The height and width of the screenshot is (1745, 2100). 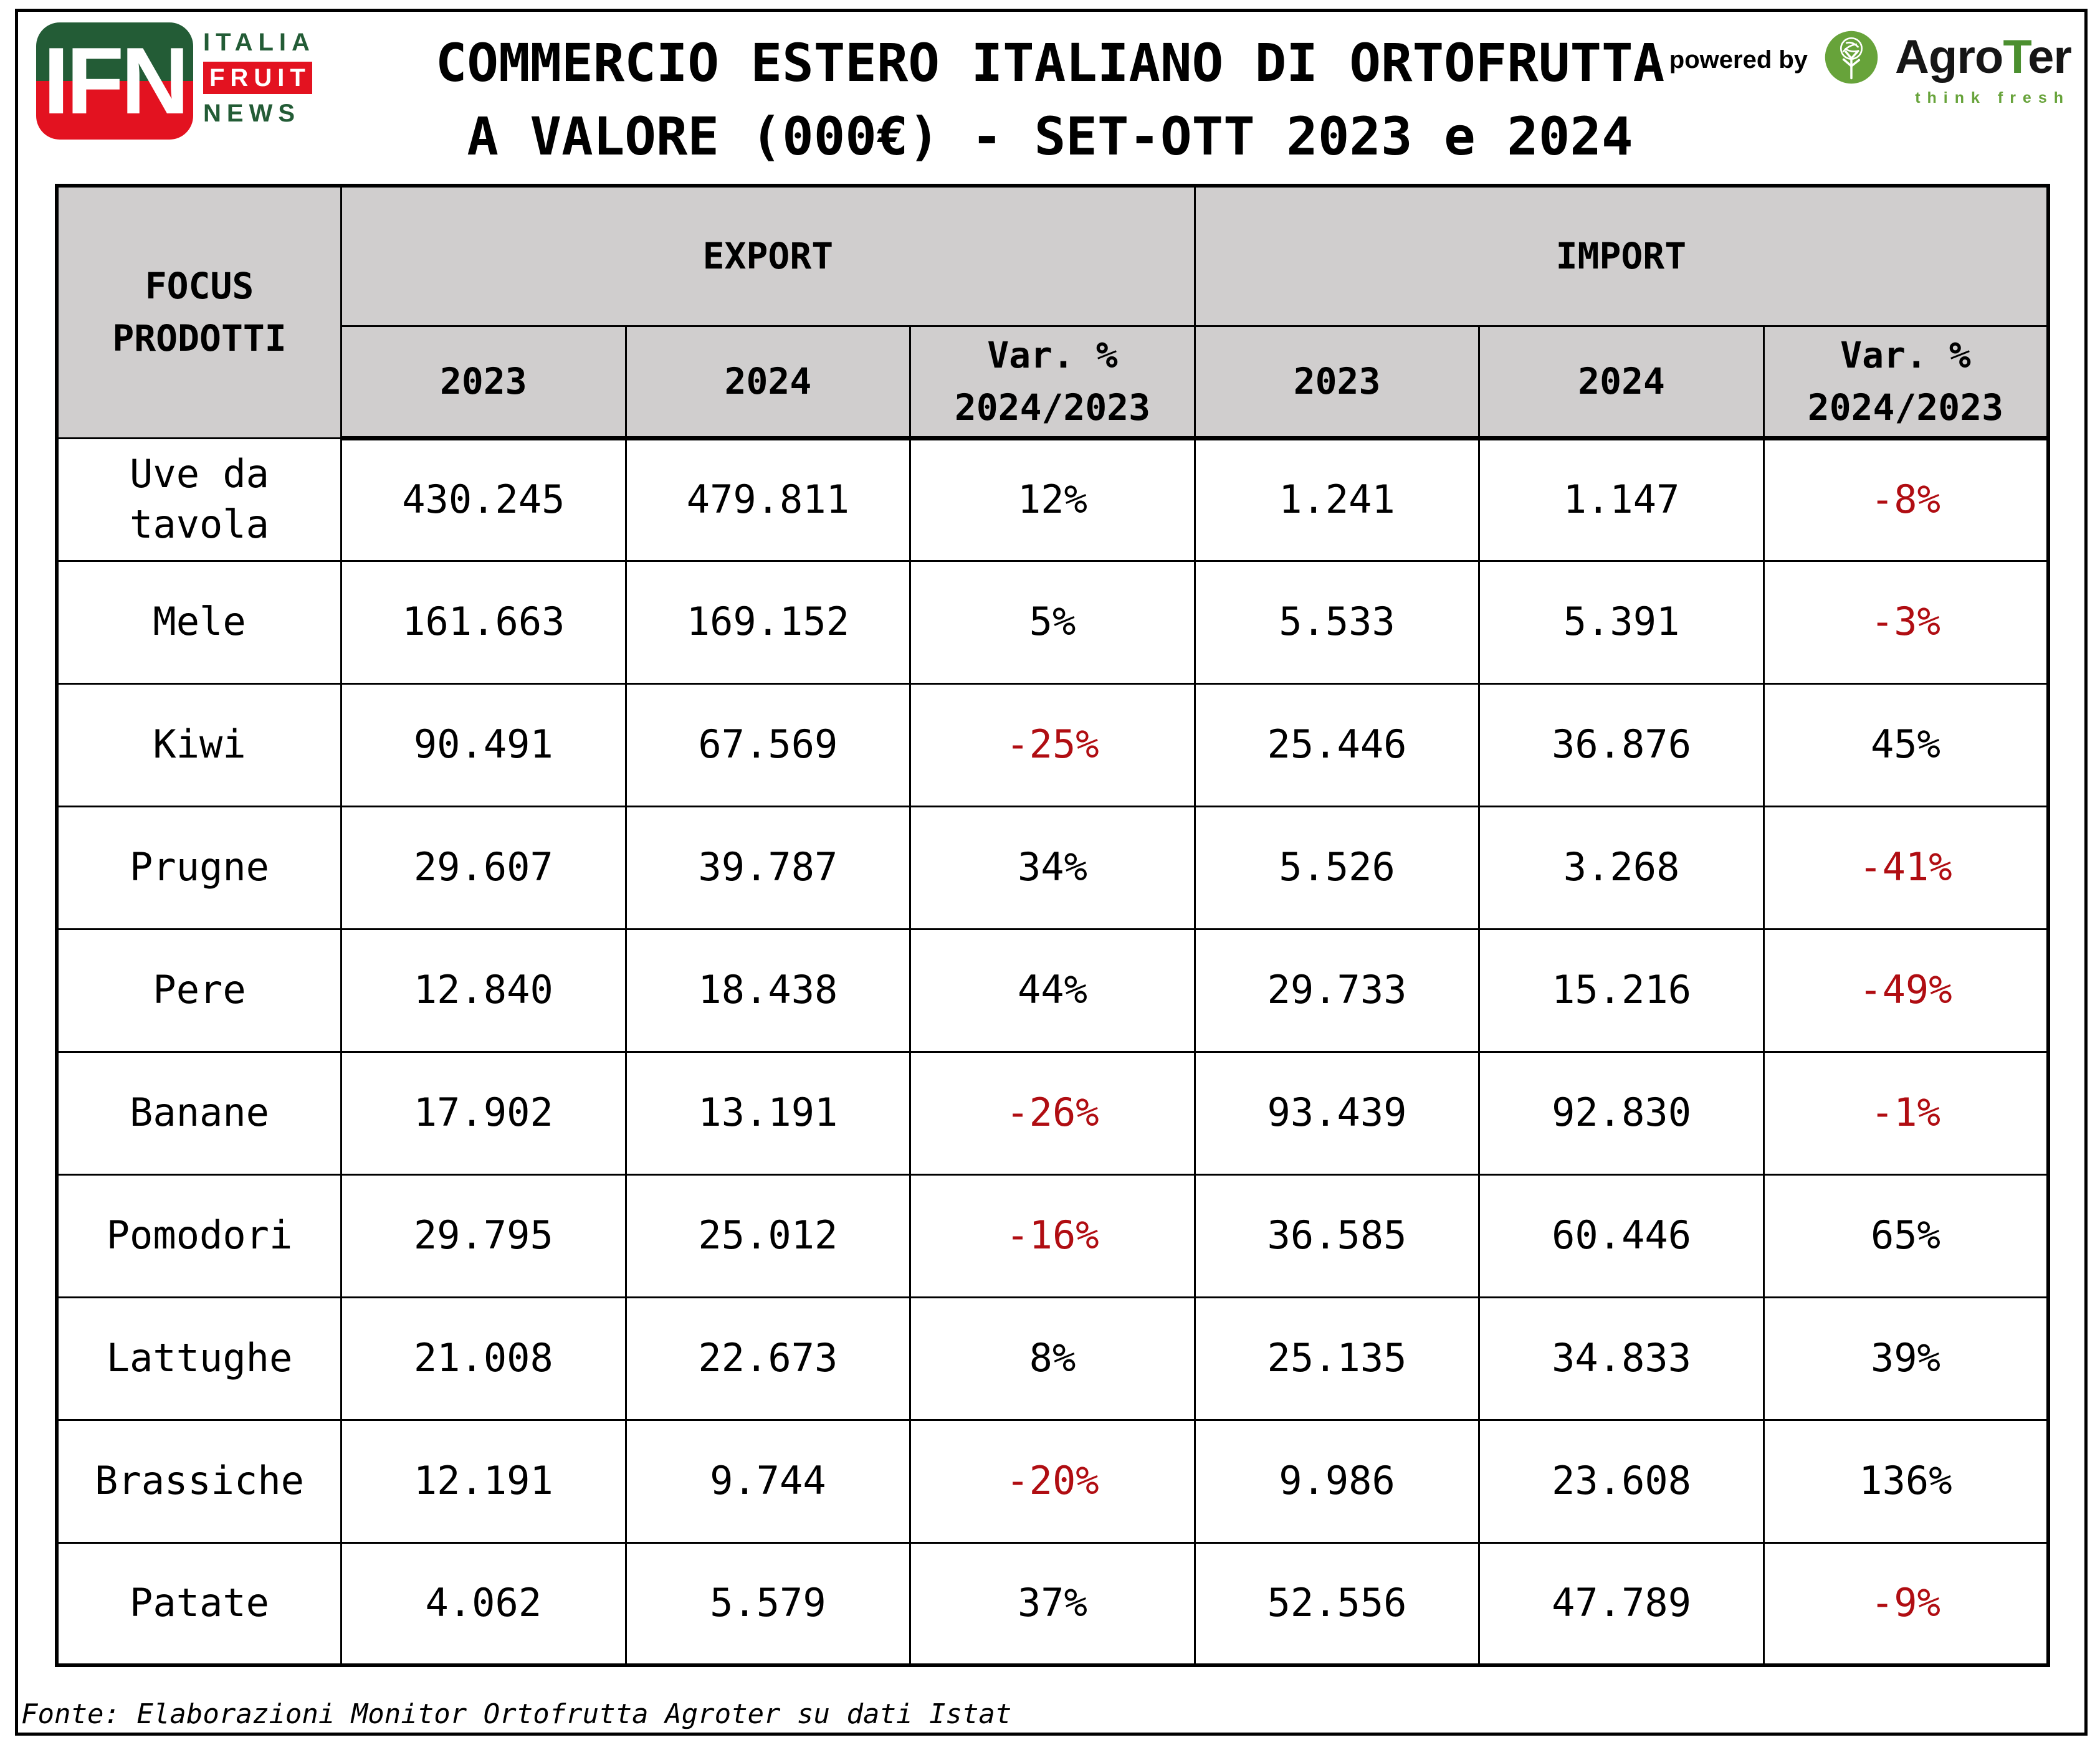 What do you see at coordinates (768, 1235) in the screenshot?
I see `value-cell: 25.012` at bounding box center [768, 1235].